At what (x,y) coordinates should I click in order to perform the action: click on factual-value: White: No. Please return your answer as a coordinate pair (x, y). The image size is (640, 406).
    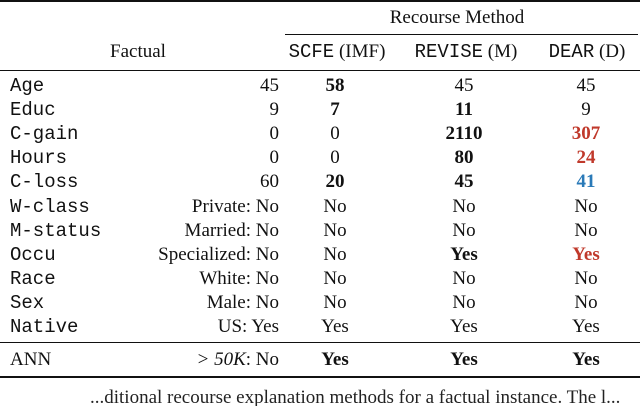
    Looking at the image, I should click on (239, 278).